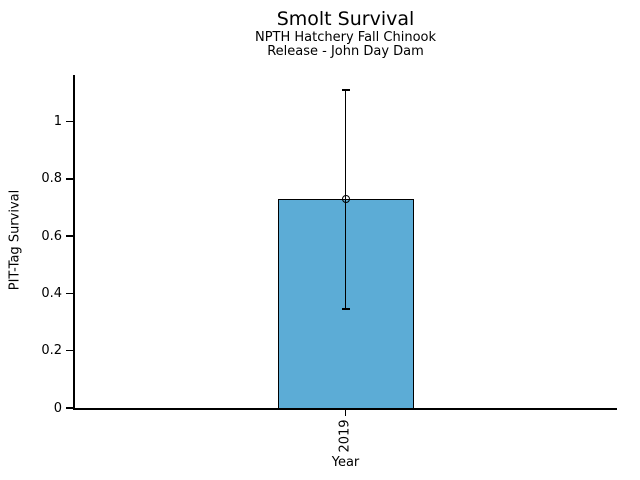 The width and height of the screenshot is (640, 480). Describe the element at coordinates (51, 179) in the screenshot. I see `y-tick-label-0.8: 0.8` at that location.